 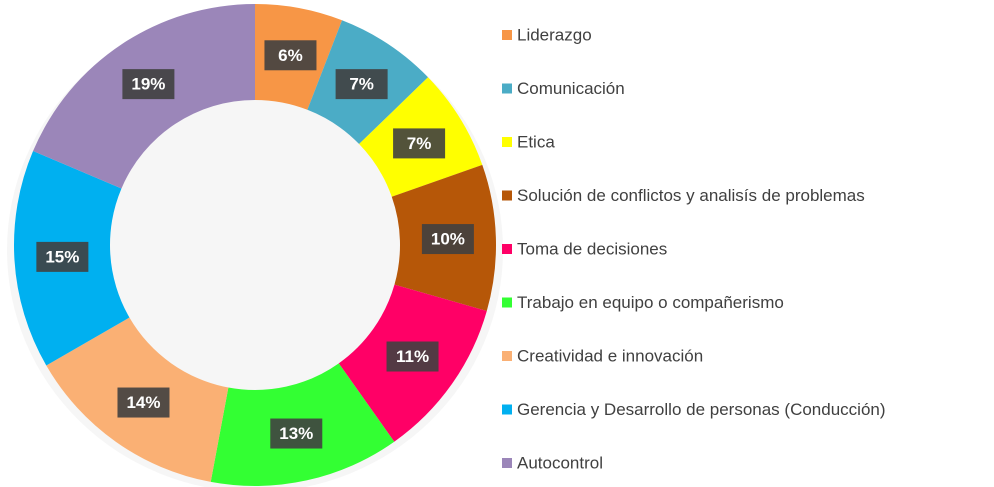 I want to click on value-label: 15%, so click(x=62, y=256).